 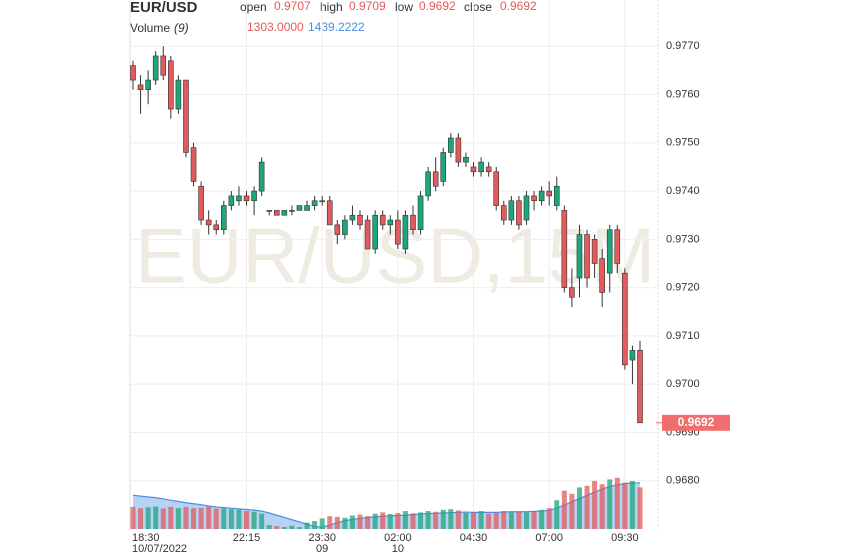 I want to click on header-field-label: high, so click(x=331, y=7).